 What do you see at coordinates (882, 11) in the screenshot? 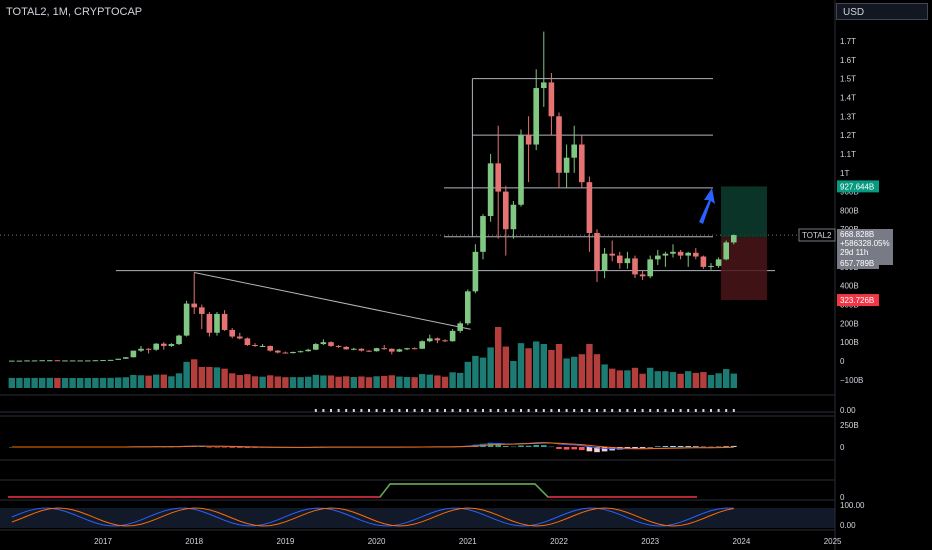
I see `currency-selector: USD` at bounding box center [882, 11].